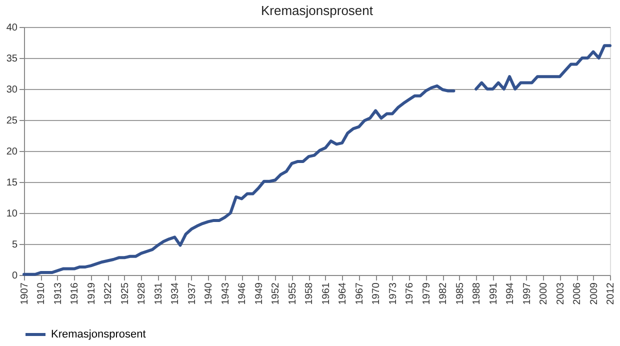 This screenshot has width=620, height=346. I want to click on x-tick-label: 1922, so click(108, 293).